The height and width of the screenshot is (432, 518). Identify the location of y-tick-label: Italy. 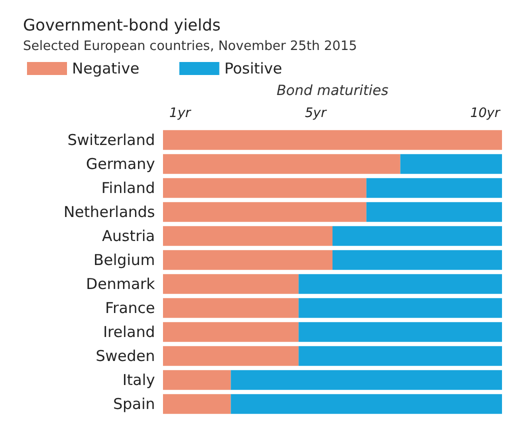
(139, 380).